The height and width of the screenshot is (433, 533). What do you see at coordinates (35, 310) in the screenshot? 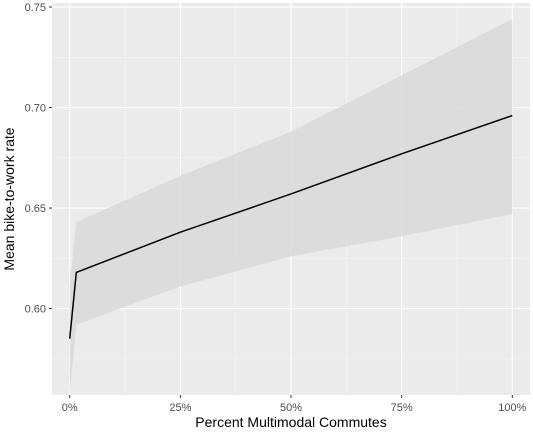
I see `y-tick-label: 0.60` at bounding box center [35, 310].